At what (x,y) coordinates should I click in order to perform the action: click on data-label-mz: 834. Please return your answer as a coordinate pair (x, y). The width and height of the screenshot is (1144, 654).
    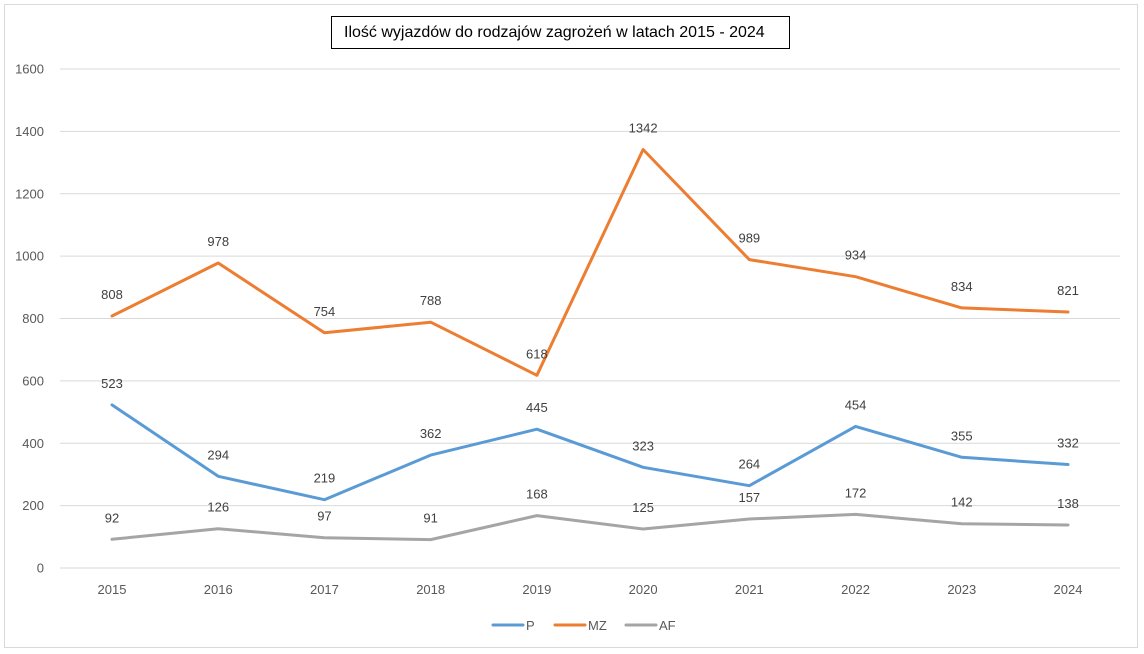
    Looking at the image, I should click on (962, 286).